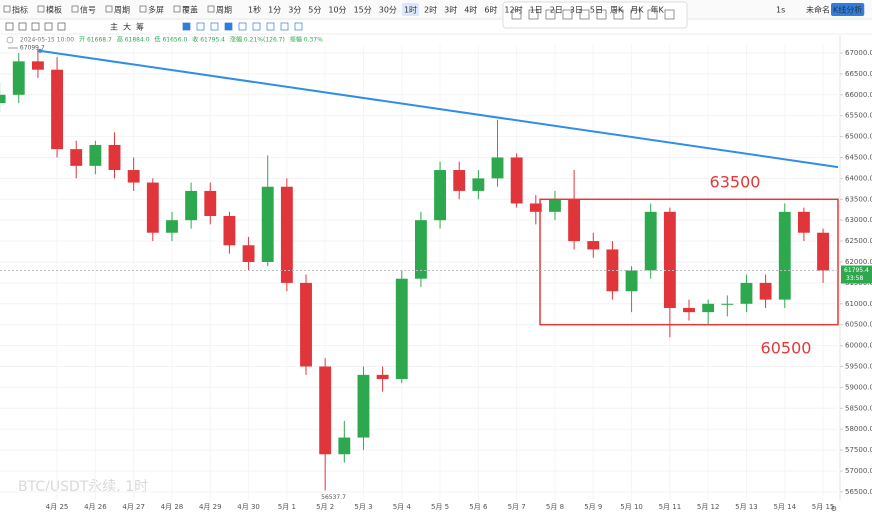 The height and width of the screenshot is (517, 872). Describe the element at coordinates (156, 10) in the screenshot. I see `toolbar-button: 多屏` at that location.